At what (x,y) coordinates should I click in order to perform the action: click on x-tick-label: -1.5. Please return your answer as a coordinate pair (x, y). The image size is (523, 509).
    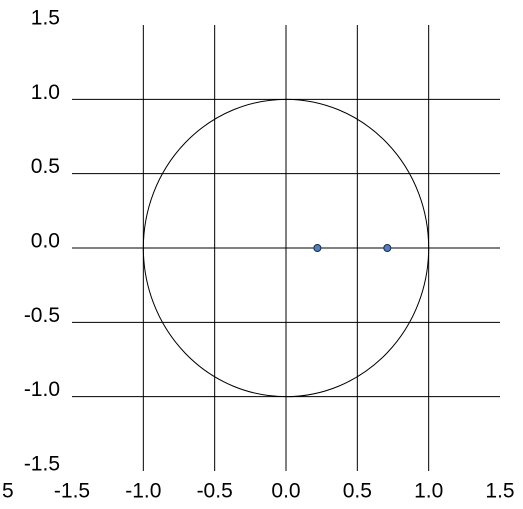
    Looking at the image, I should click on (72, 491).